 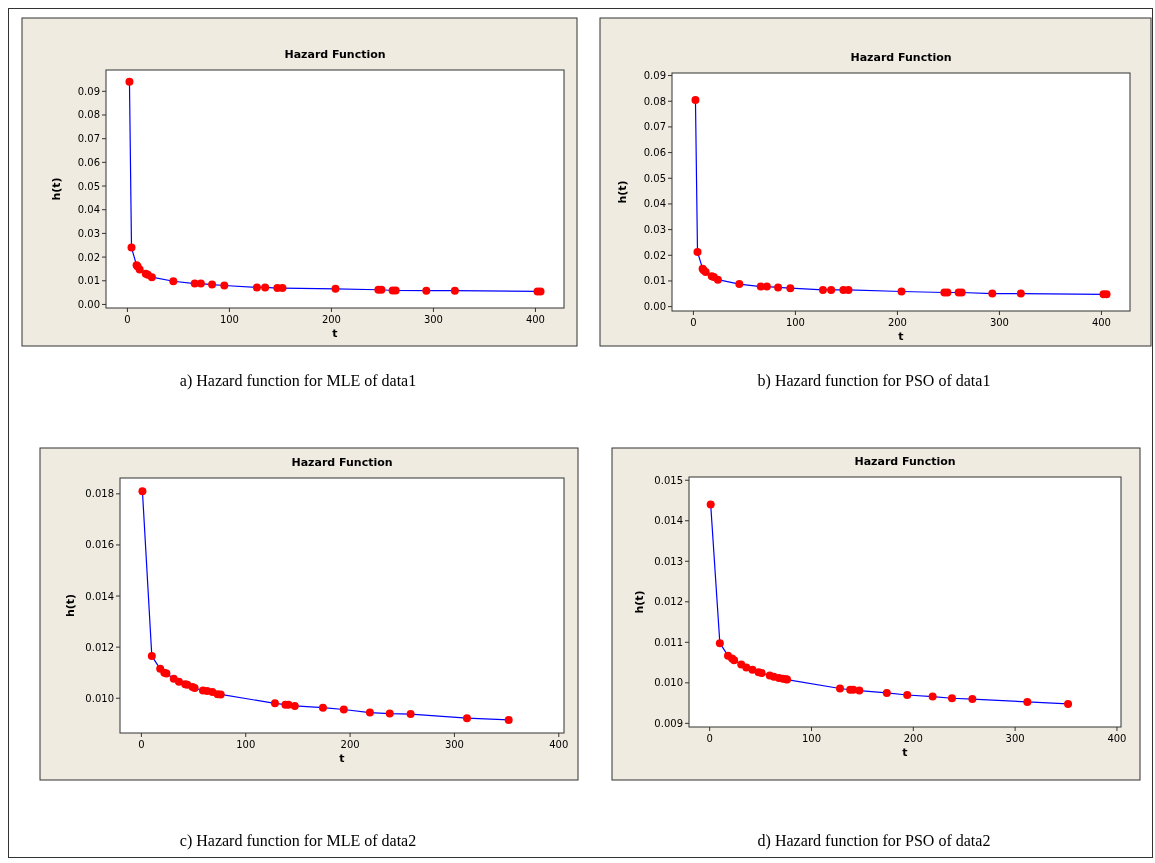 What do you see at coordinates (99, 494) in the screenshot?
I see `y-tick-label: 0.018` at bounding box center [99, 494].